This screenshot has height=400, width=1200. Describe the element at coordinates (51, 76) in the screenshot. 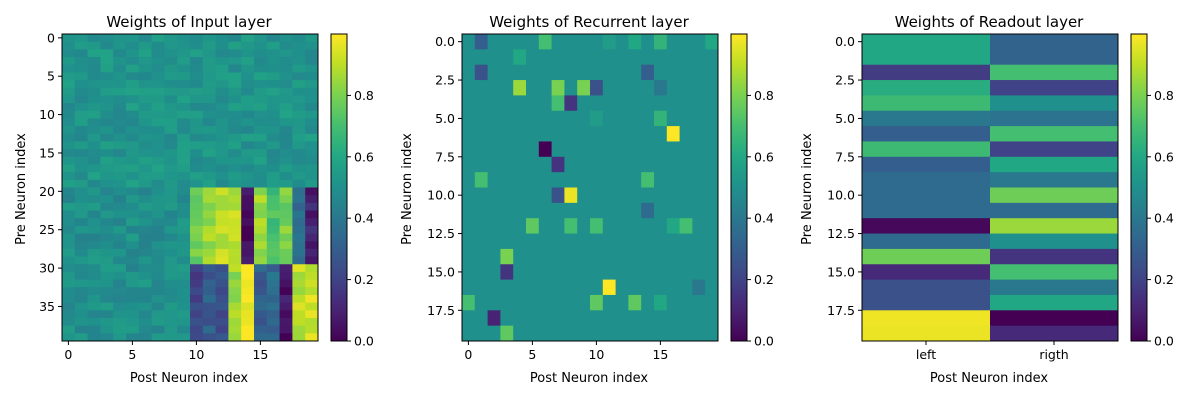

I see `y-tick-label: 5` at that location.